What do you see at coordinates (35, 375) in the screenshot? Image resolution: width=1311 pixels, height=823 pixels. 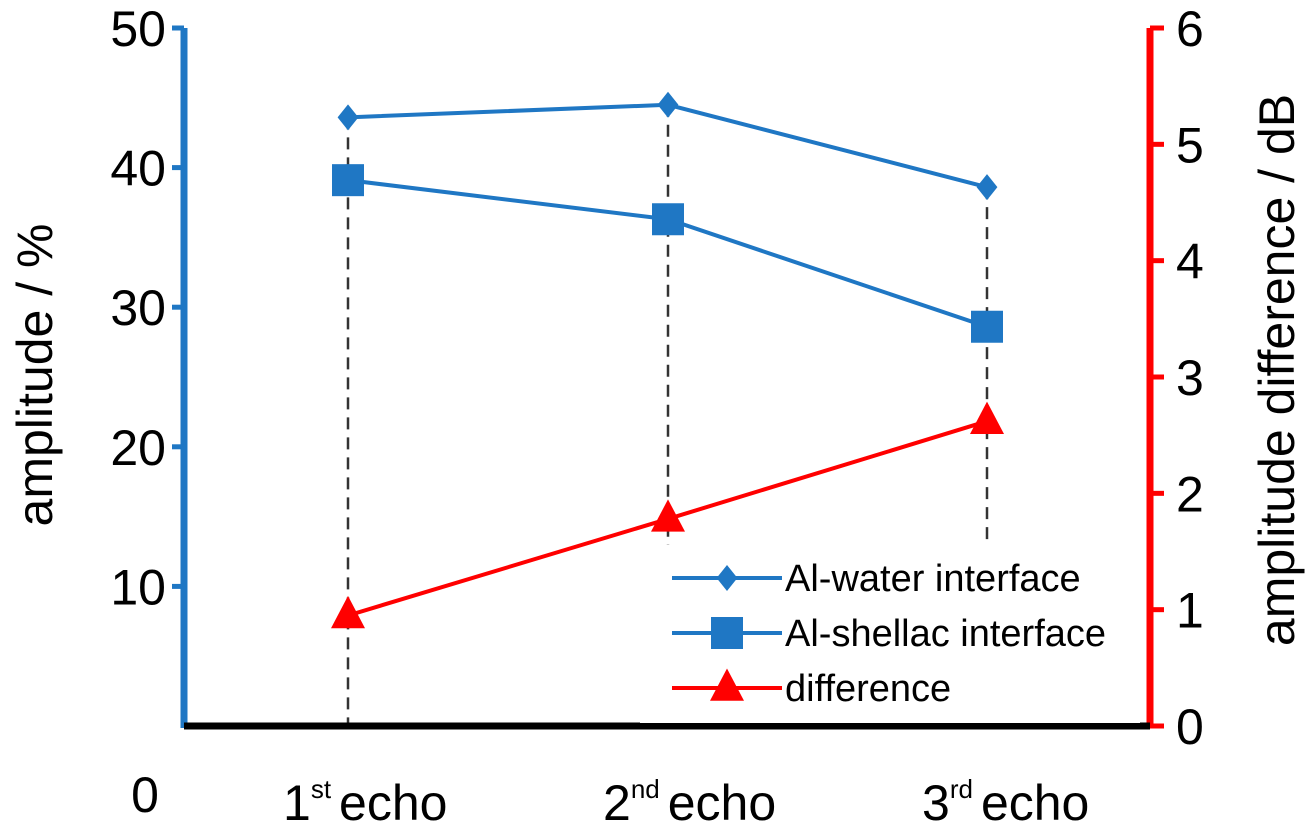 I see `left-axis-title: amplitude / %` at bounding box center [35, 375].